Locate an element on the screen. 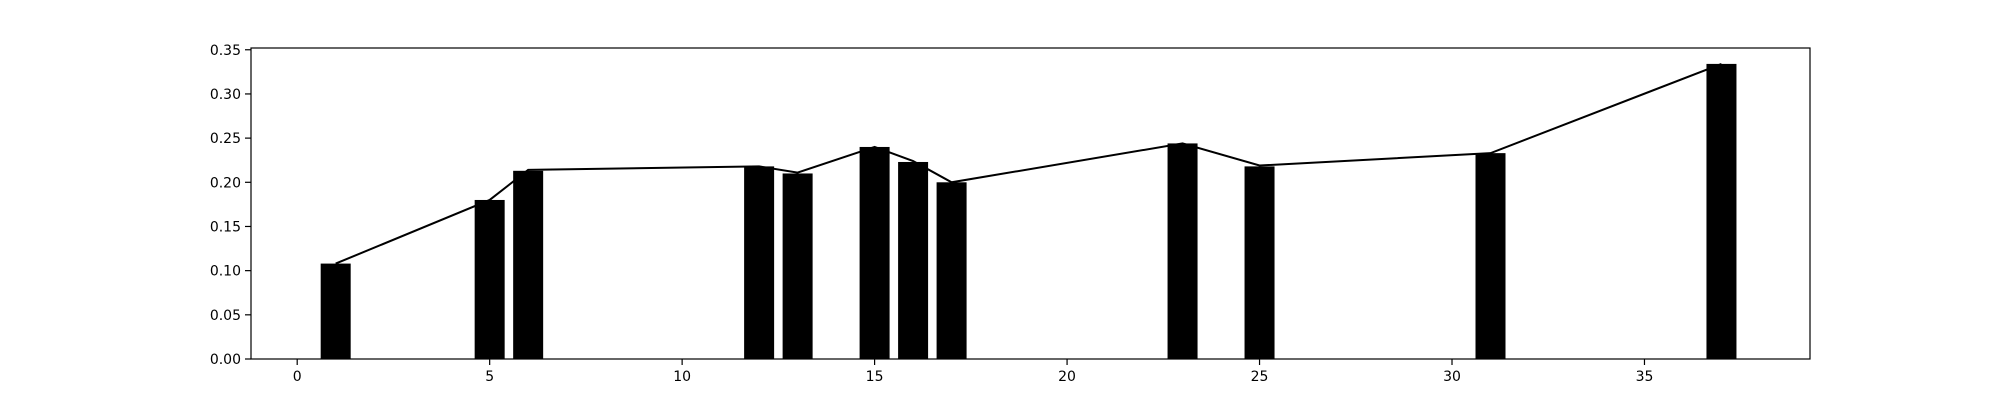  x-tick-label: 20 is located at coordinates (1067, 377).